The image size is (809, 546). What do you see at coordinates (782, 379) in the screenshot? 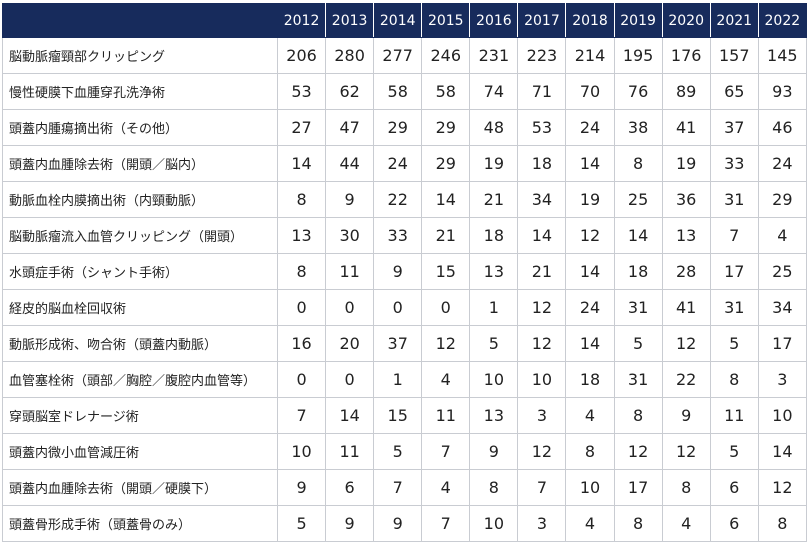
I see `count-cell: 3` at bounding box center [782, 379].